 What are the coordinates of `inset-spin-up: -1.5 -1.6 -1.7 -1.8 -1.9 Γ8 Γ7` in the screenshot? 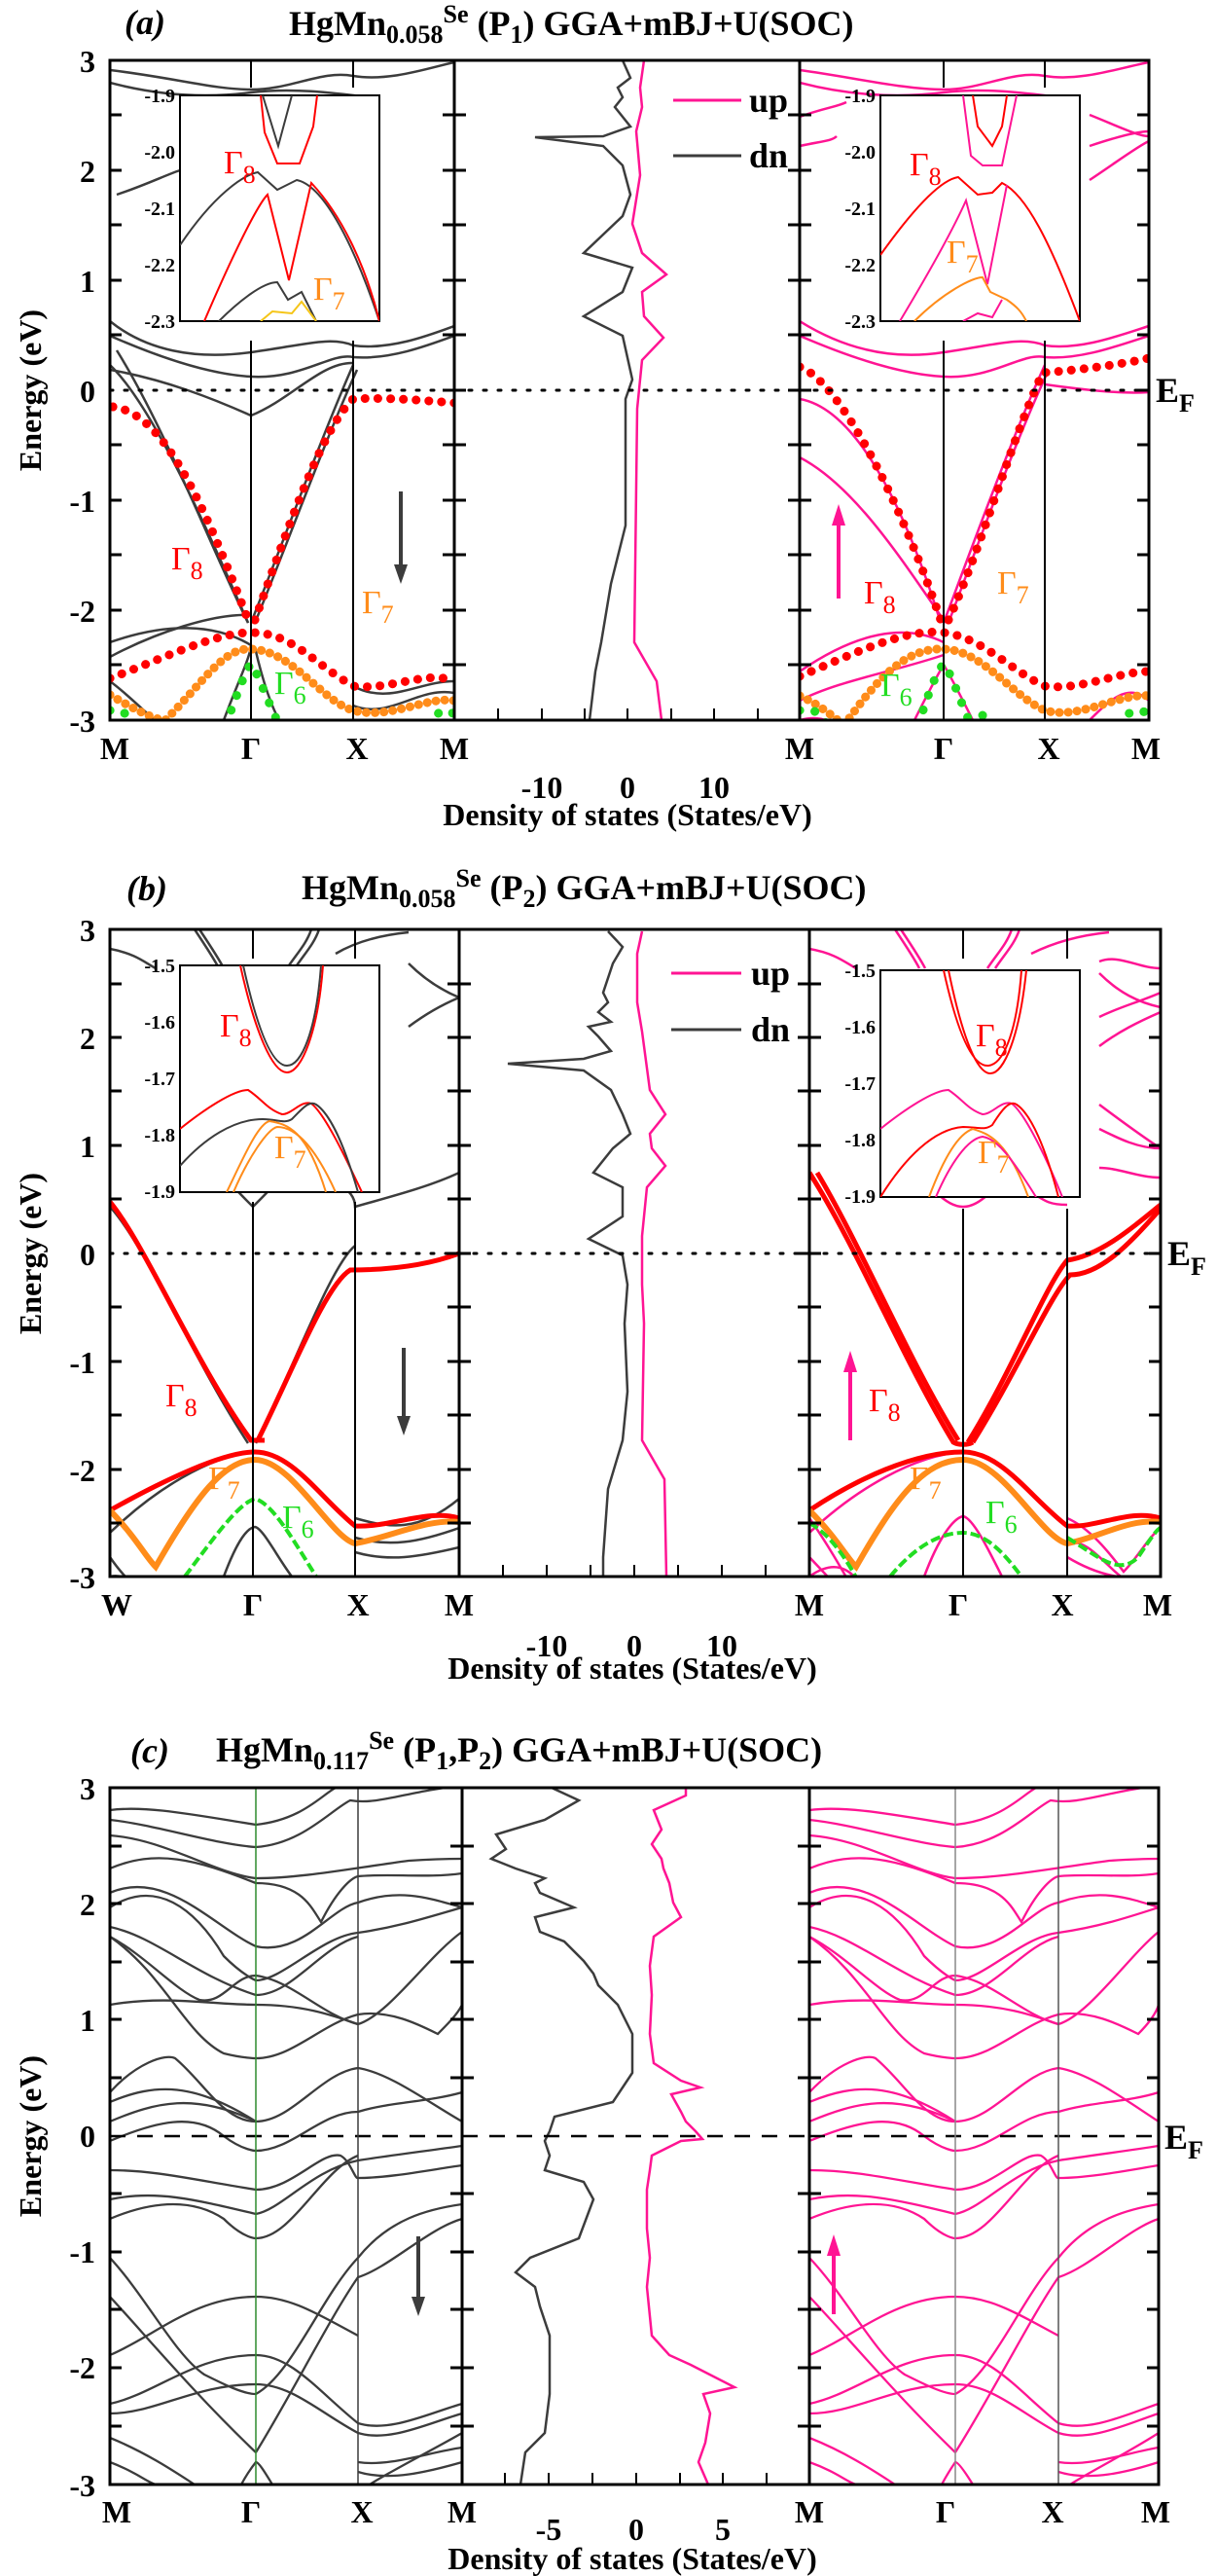 It's located at (962, 1084).